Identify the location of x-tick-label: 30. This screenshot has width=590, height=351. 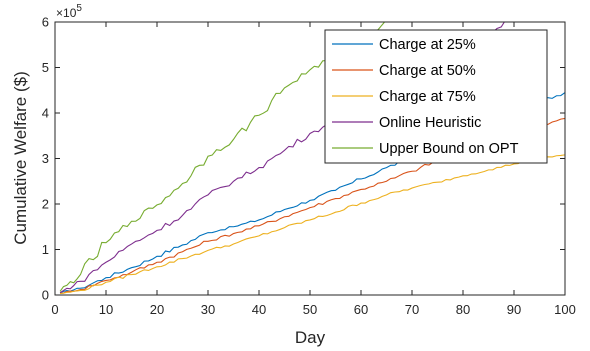
(208, 309).